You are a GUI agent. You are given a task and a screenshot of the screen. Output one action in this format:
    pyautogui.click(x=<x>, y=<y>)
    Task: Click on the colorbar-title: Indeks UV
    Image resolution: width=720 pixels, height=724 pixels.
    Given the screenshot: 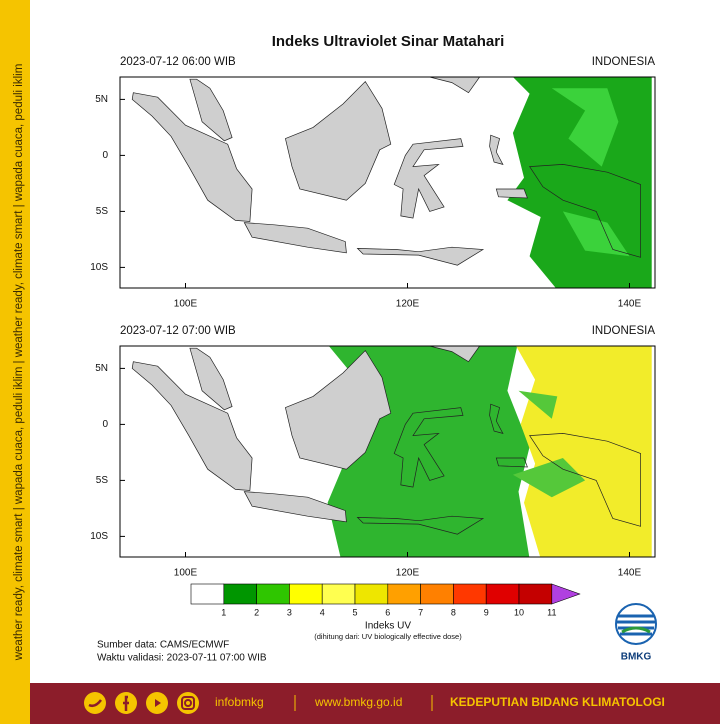 What is the action you would take?
    pyautogui.click(x=388, y=626)
    